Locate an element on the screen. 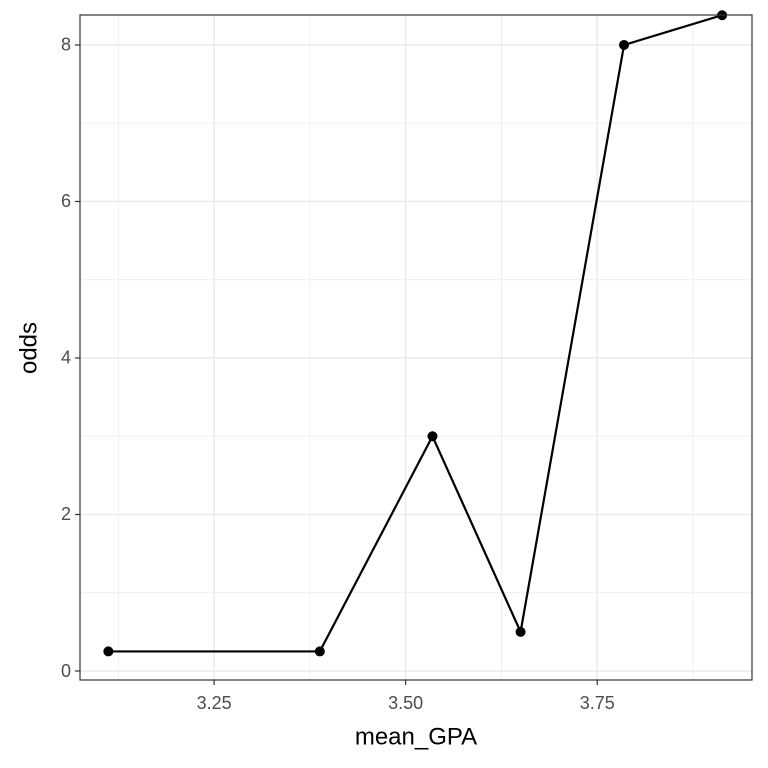  y-tick-label: 0 is located at coordinates (66, 671).